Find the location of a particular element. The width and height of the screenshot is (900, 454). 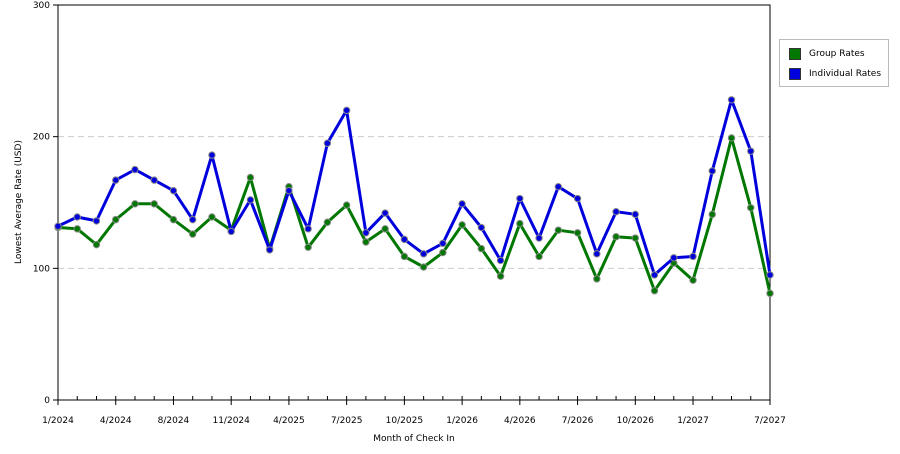

legend-item-individual-rates: Individual Rates is located at coordinates (835, 74).